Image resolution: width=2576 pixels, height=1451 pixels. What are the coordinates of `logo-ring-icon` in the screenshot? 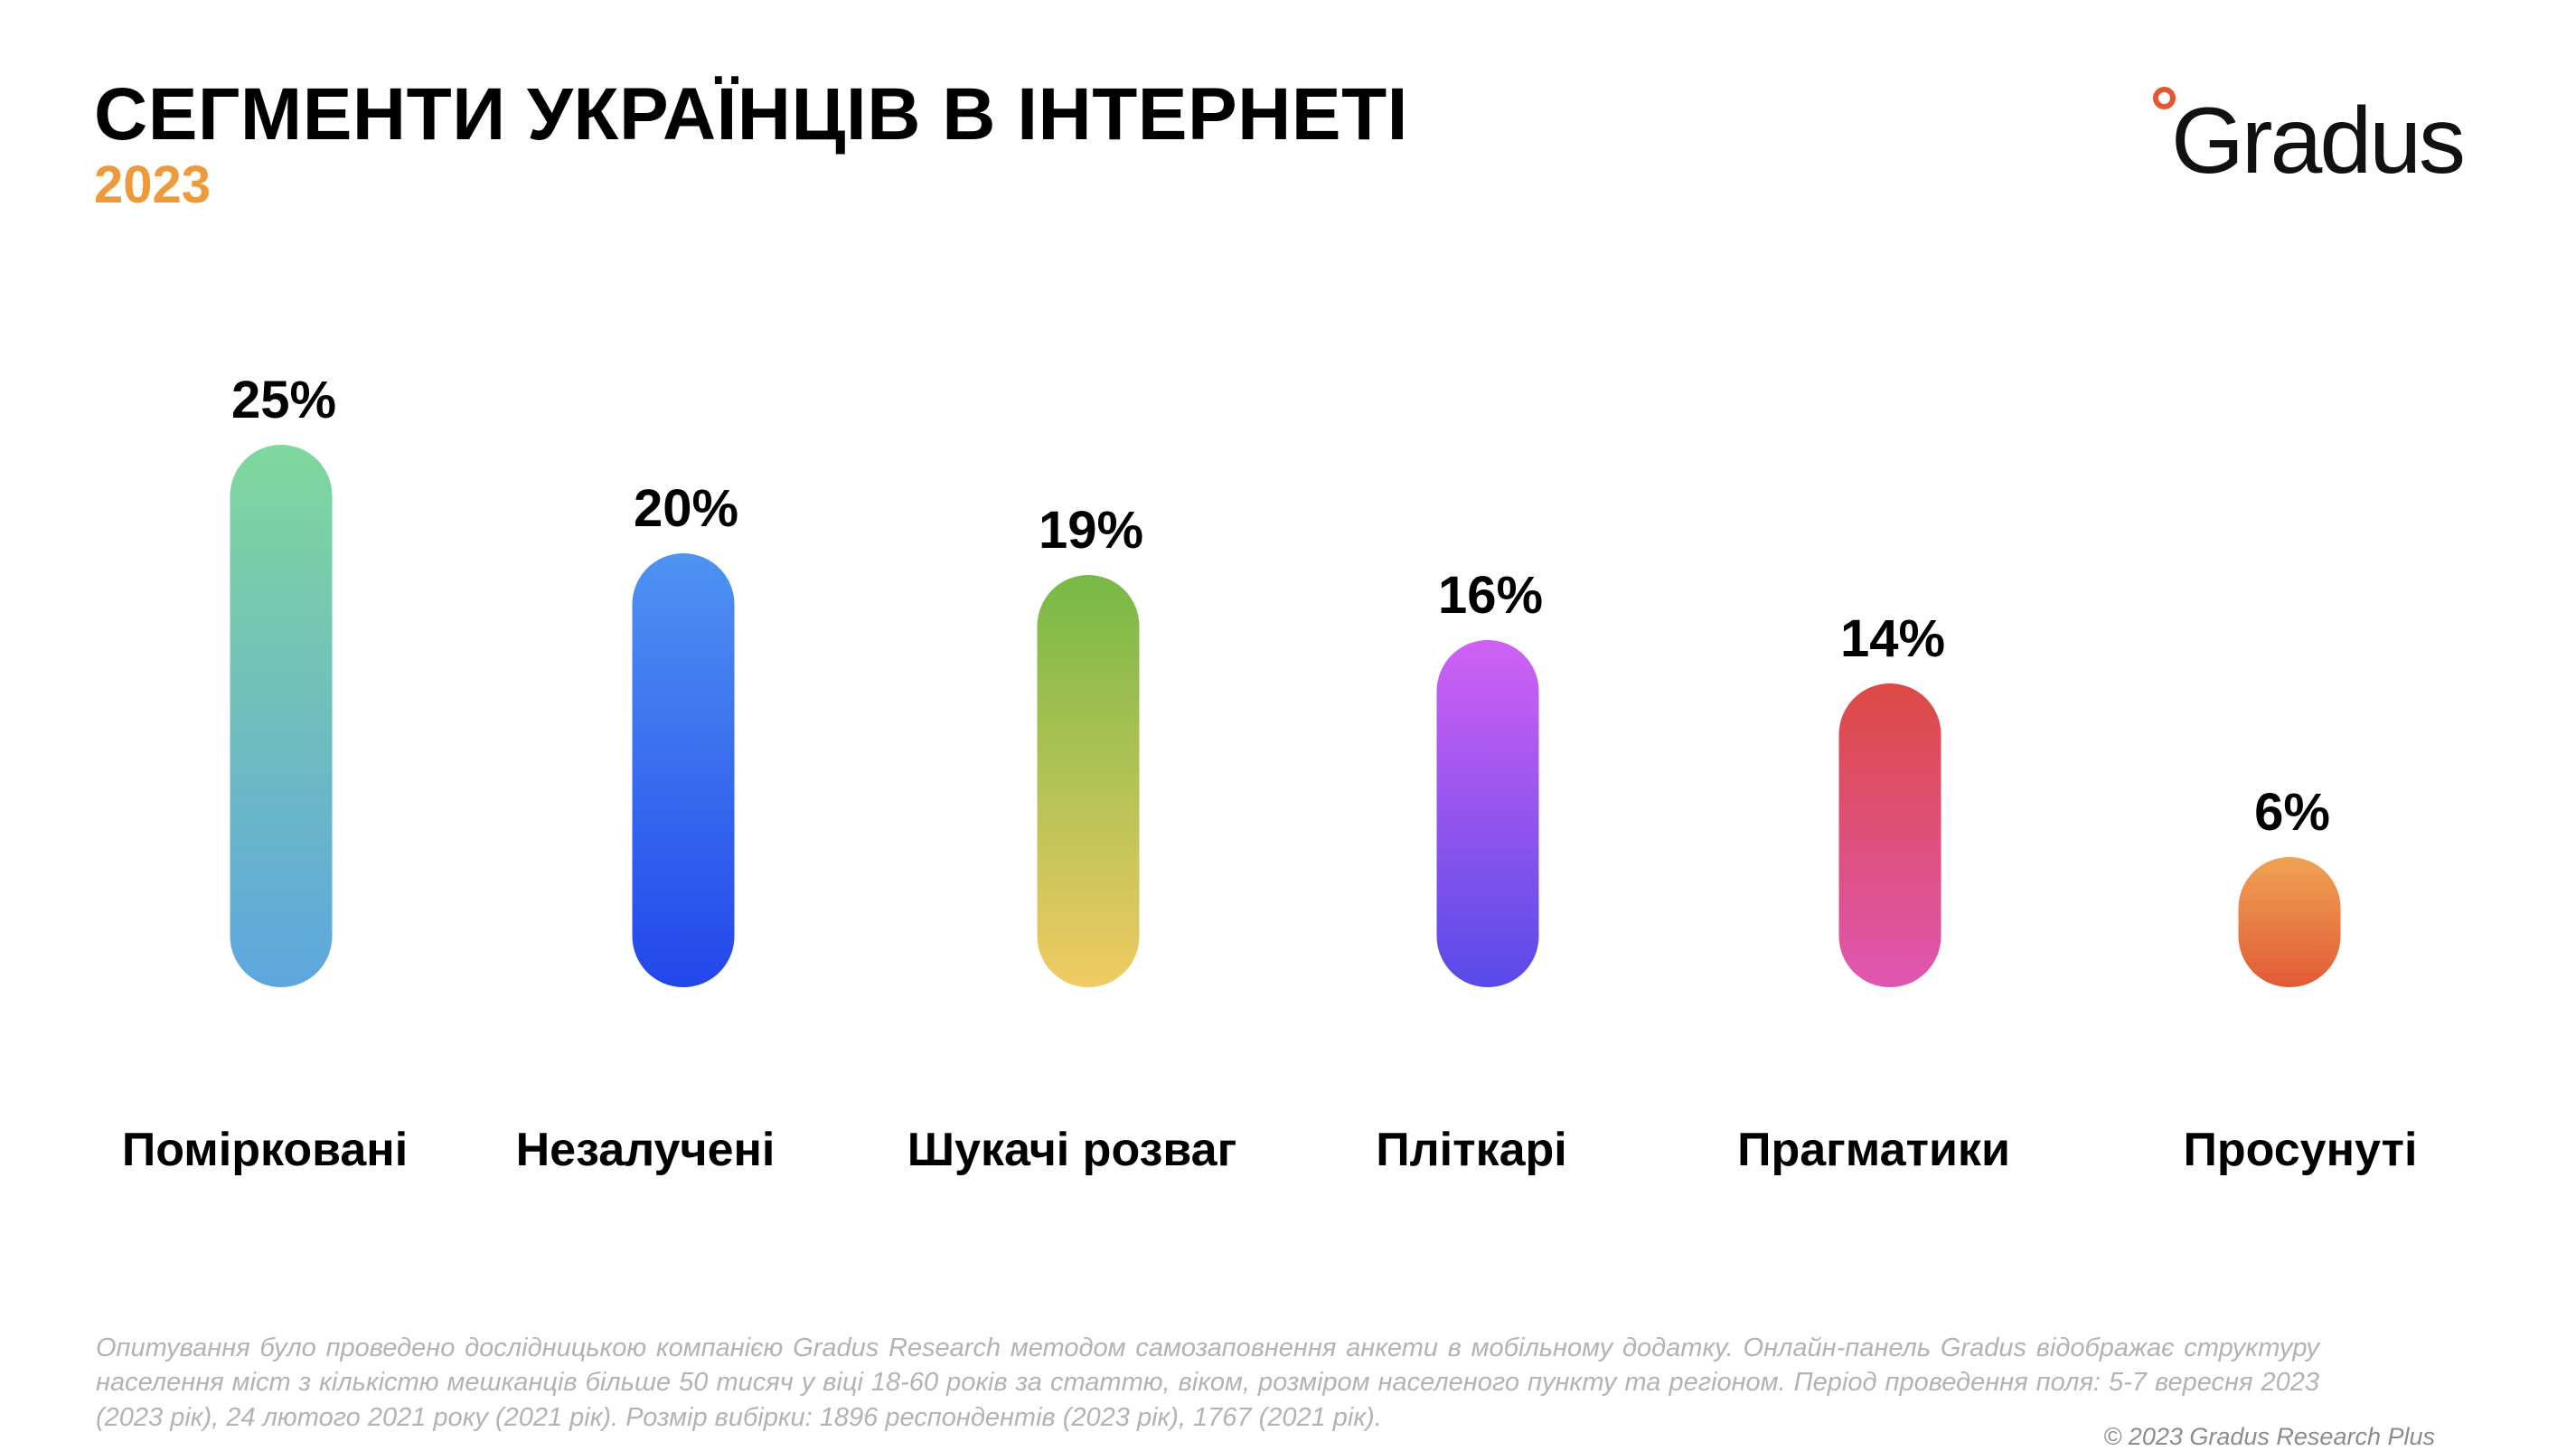 It's located at (2164, 98).